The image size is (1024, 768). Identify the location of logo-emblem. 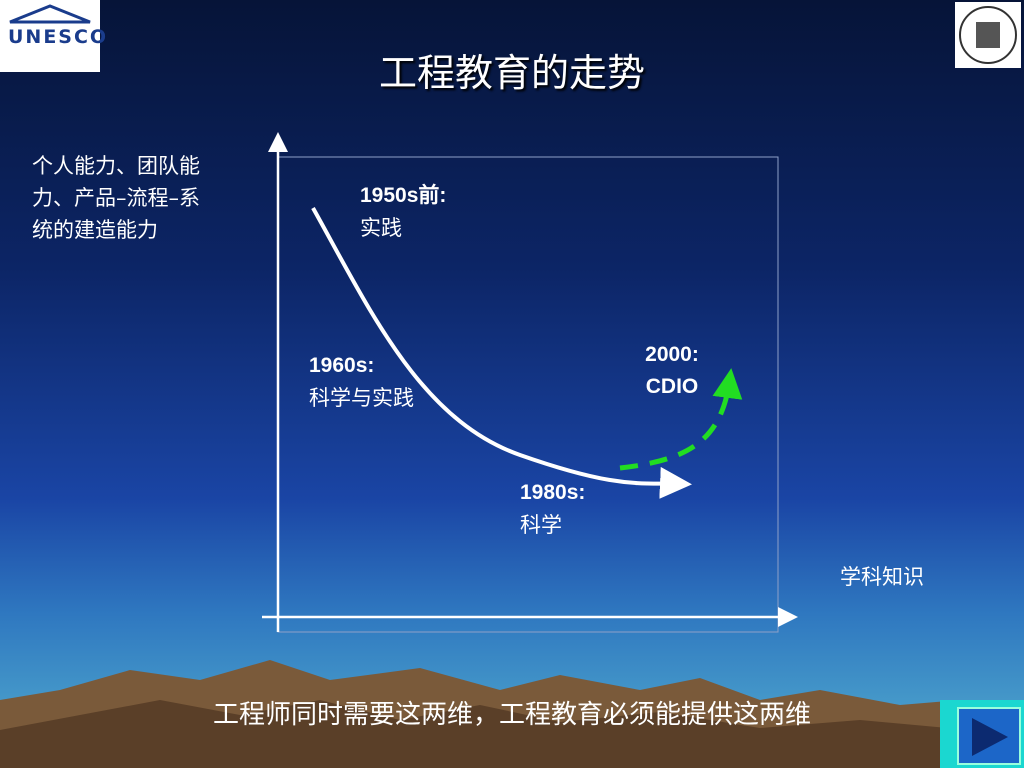
(988, 35).